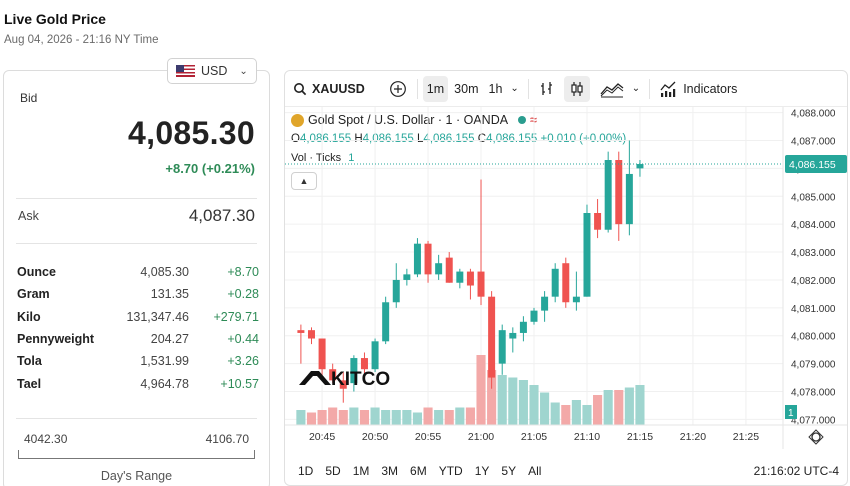 The height and width of the screenshot is (486, 850). Describe the element at coordinates (390, 471) in the screenshot. I see `range-3m: 3M` at that location.